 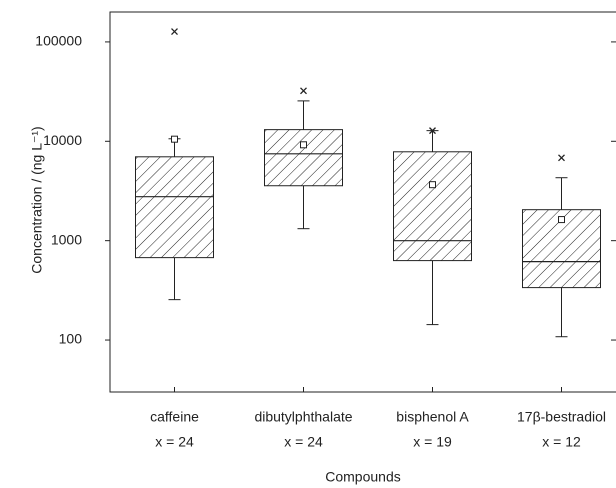 What do you see at coordinates (363, 477) in the screenshot?
I see `x-axis-title: Compounds` at bounding box center [363, 477].